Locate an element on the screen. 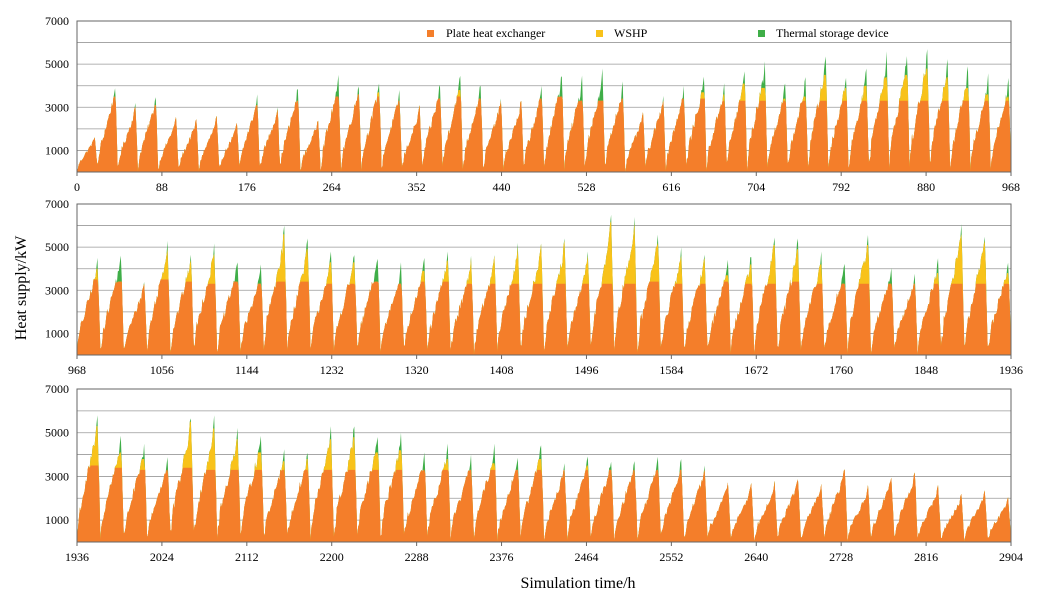 The image size is (1037, 607). panel-3-ytick-1000: 1000 is located at coordinates (57, 520).